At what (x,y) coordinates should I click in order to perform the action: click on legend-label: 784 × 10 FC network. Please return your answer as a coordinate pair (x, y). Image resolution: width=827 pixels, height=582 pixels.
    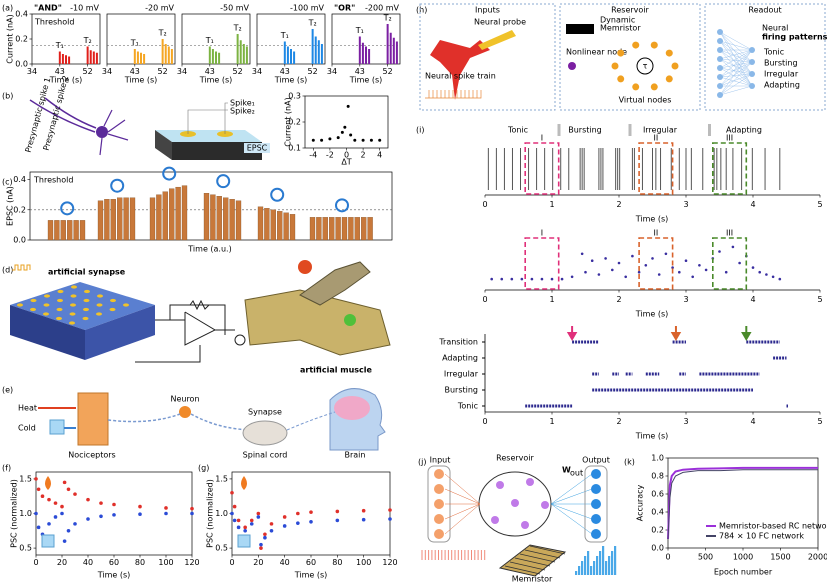
    Looking at the image, I should click on (761, 536).